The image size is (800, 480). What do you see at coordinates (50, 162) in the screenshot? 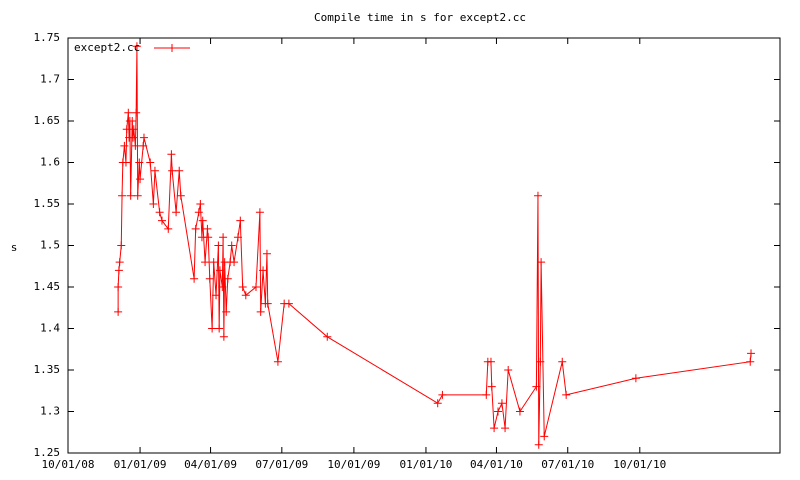
I see `y-tick-label: 1.6` at bounding box center [50, 162].